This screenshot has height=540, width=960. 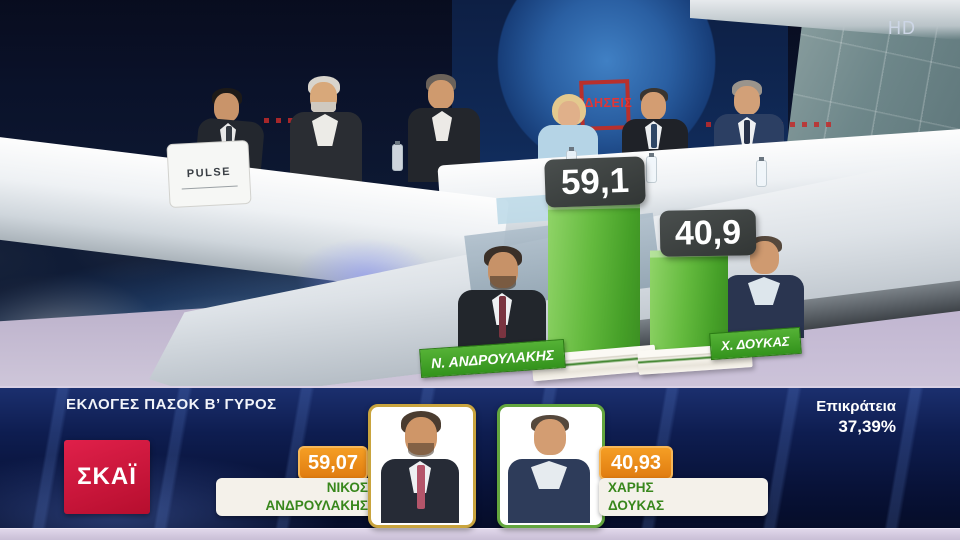 I want to click on region-value: 37,39%, so click(x=867, y=426).